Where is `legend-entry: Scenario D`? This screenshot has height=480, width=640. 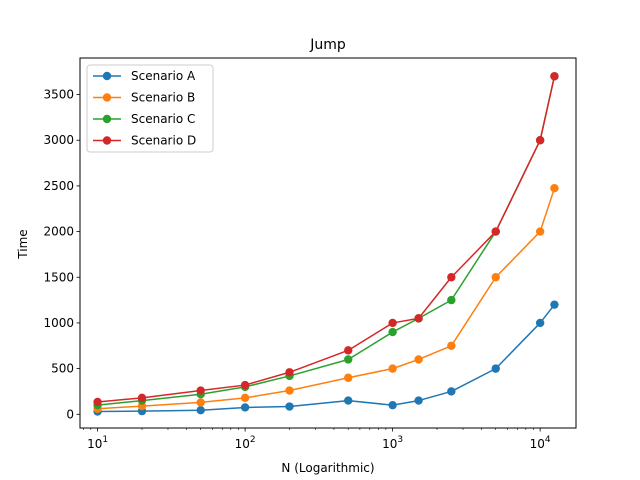
legend-entry: Scenario D is located at coordinates (144, 141).